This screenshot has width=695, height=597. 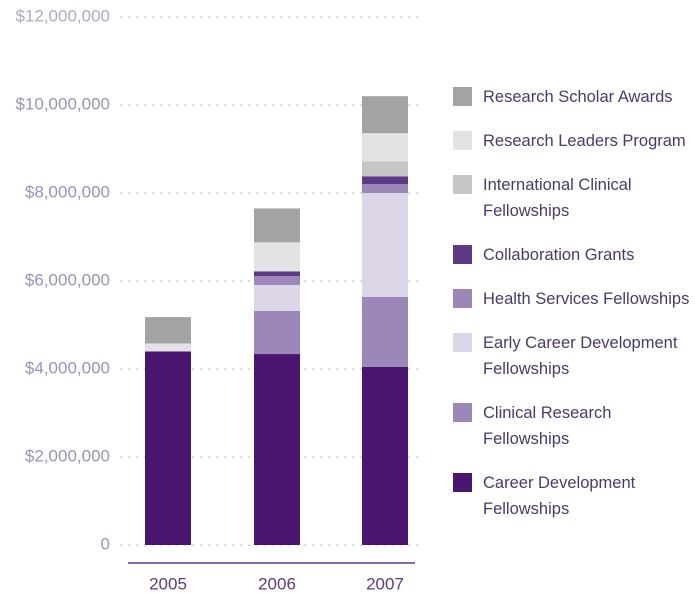 I want to click on legend-item: Health Services Fellowships, so click(x=574, y=299).